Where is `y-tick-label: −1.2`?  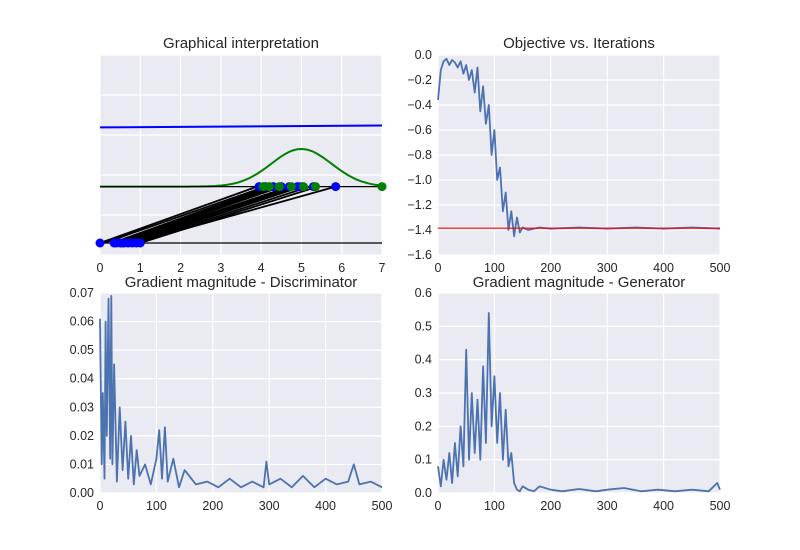 y-tick-label: −1.2 is located at coordinates (419, 205).